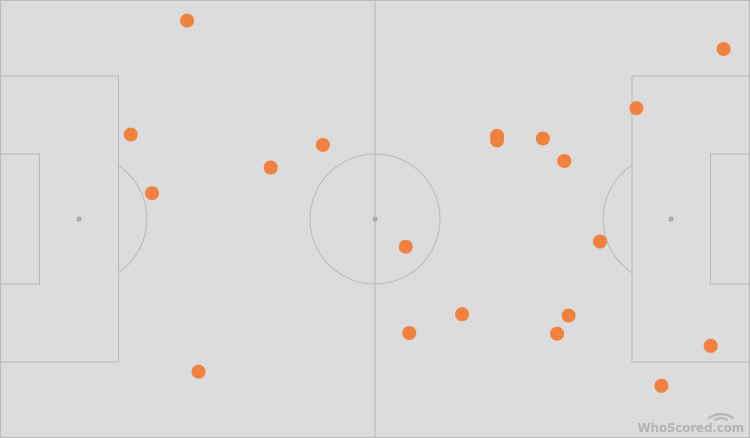 Image resolution: width=750 pixels, height=438 pixels. I want to click on left-penalty-area, so click(59, 219).